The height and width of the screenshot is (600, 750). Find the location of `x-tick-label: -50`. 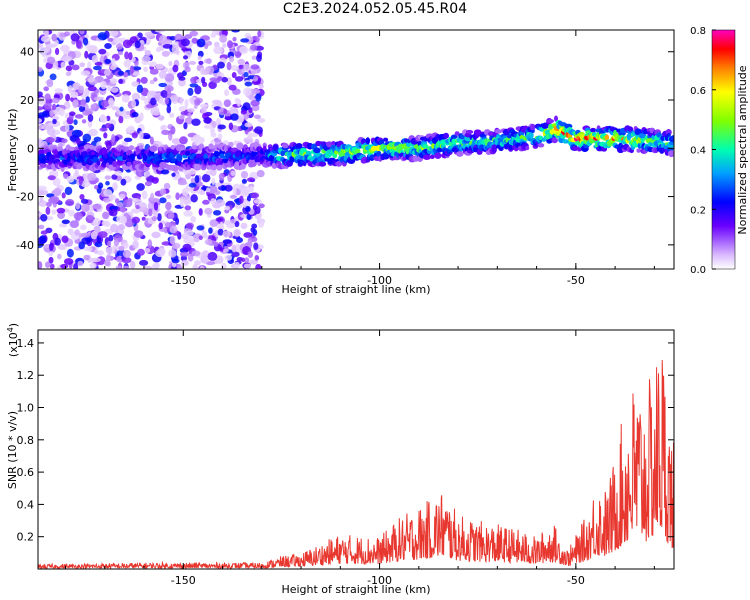

x-tick-label: -50 is located at coordinates (576, 580).